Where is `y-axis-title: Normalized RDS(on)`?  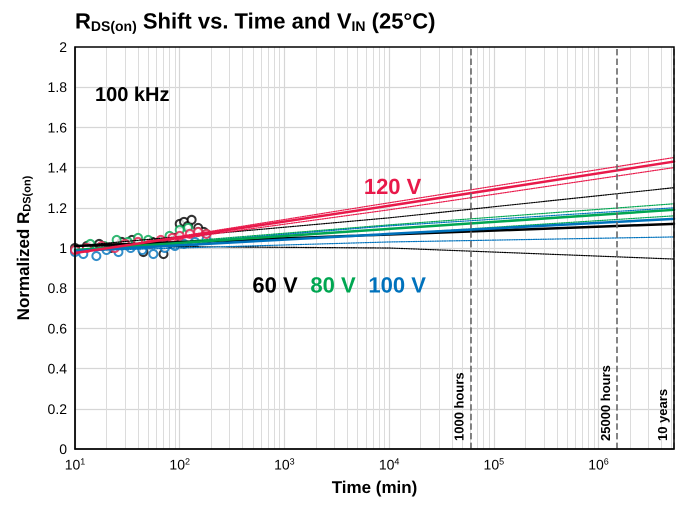
y-axis-title: Normalized RDS(on) is located at coordinates (24, 247).